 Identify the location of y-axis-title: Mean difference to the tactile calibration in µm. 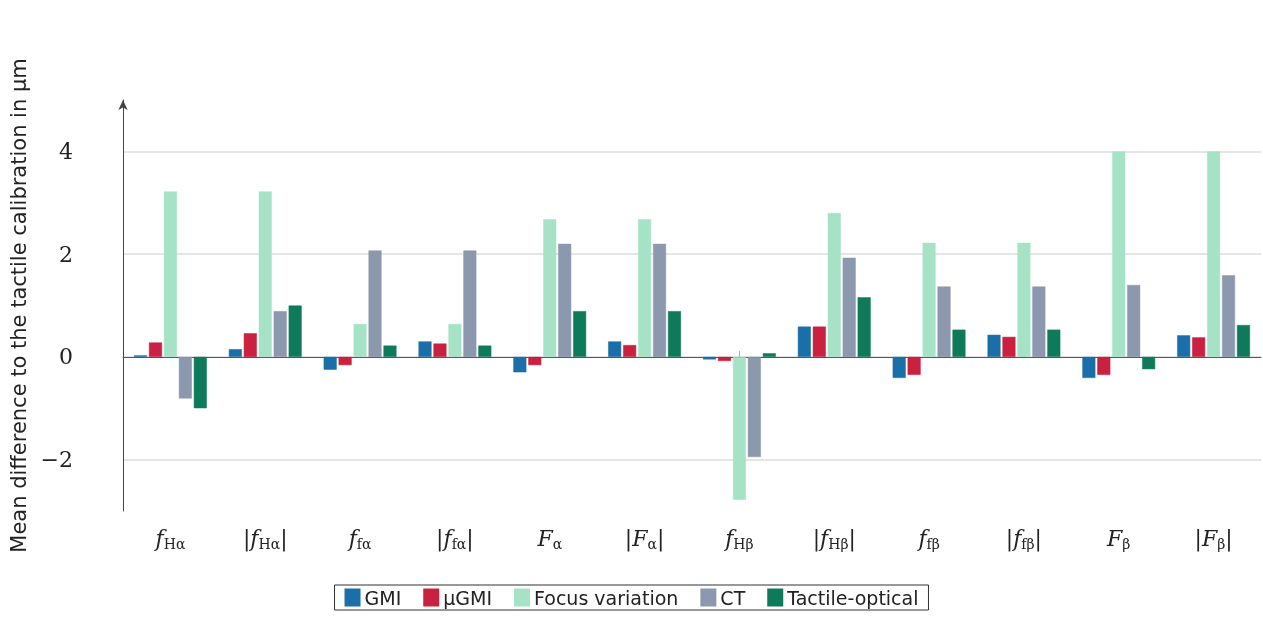
(19, 305).